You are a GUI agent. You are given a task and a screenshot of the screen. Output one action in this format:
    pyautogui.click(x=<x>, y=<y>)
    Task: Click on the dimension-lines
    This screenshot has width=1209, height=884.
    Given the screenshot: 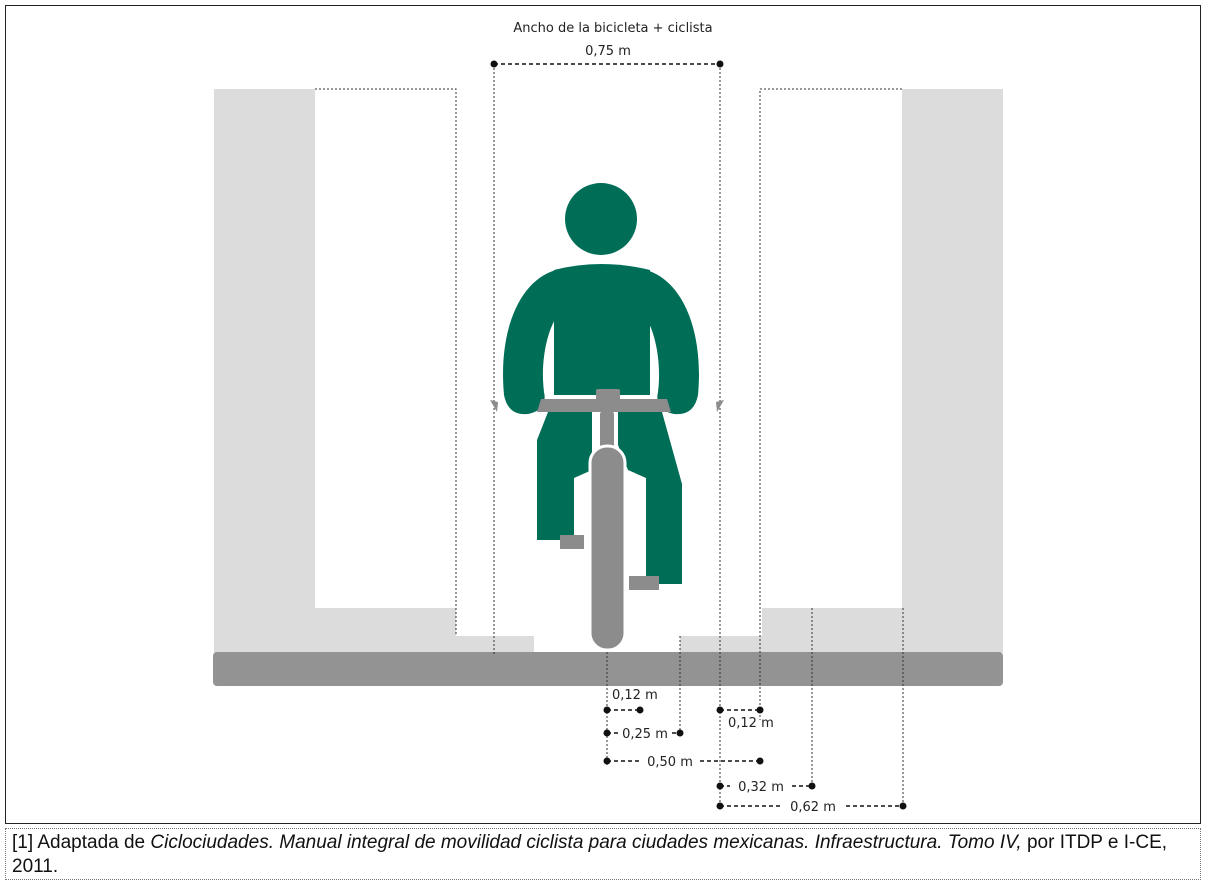 What is the action you would take?
    pyautogui.click(x=755, y=758)
    